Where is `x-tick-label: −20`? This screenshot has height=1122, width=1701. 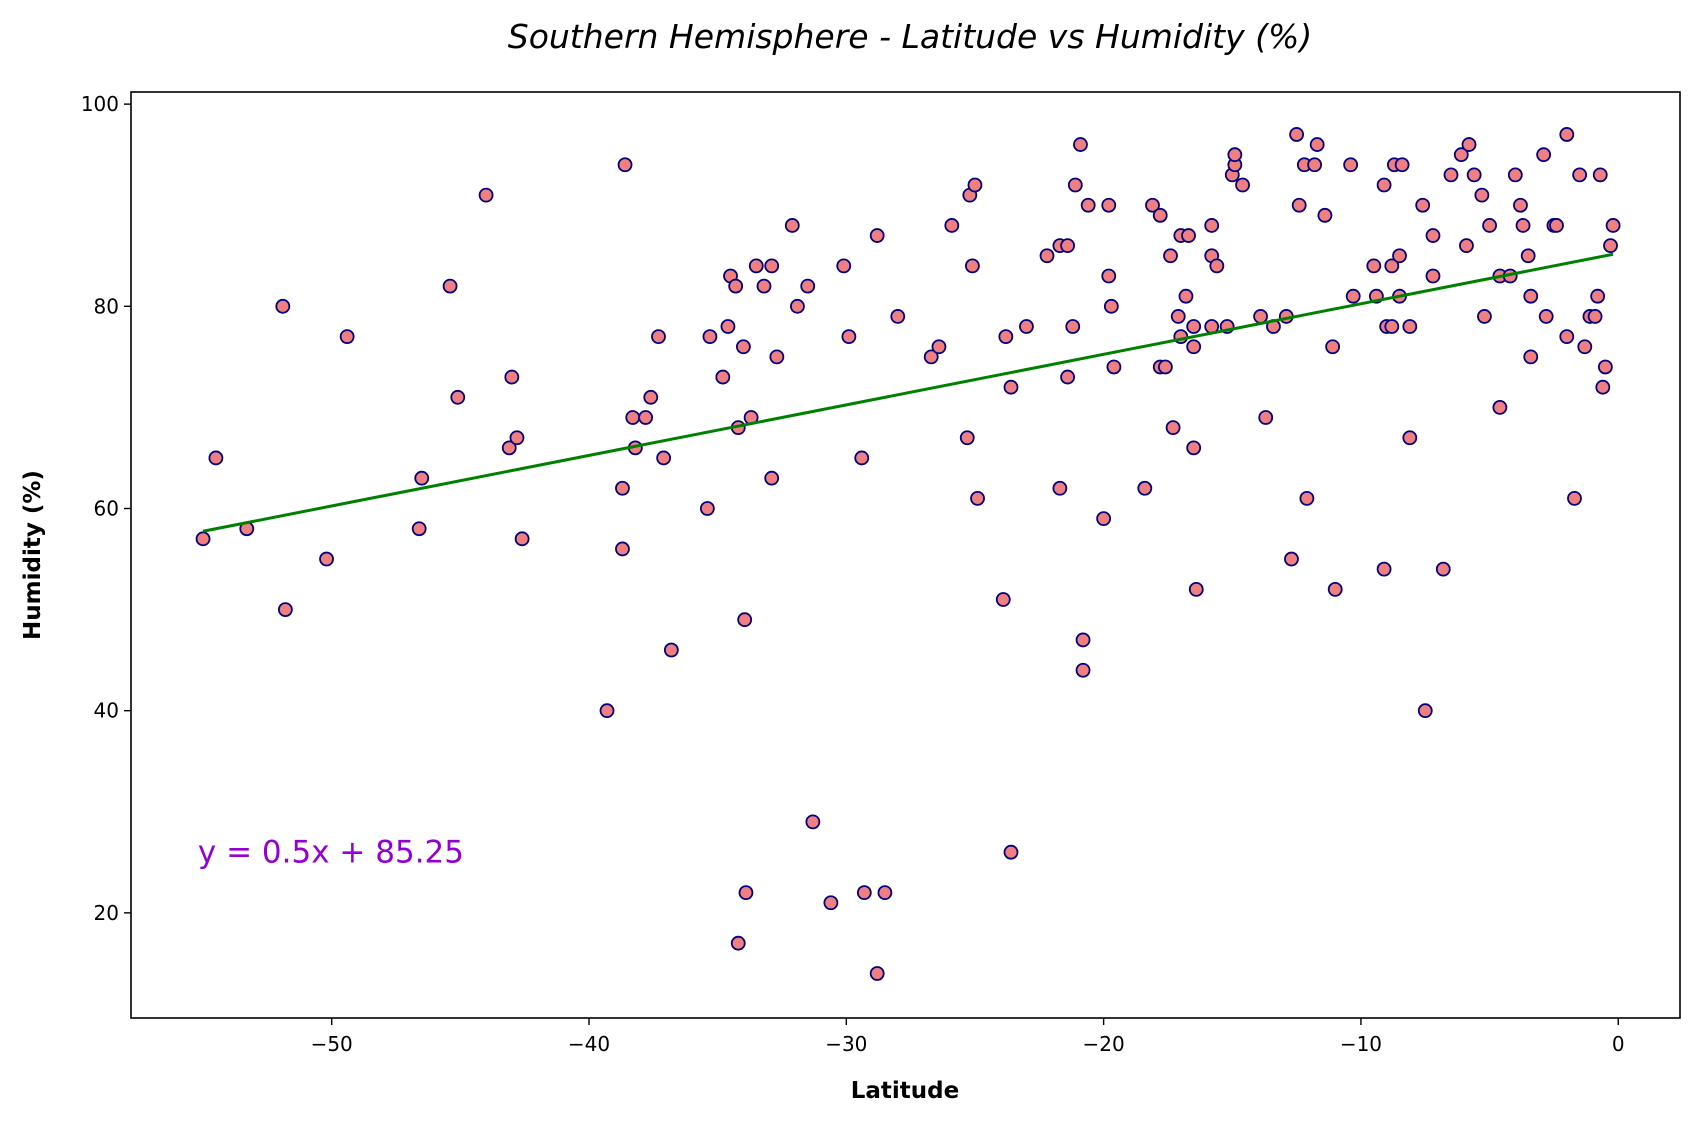
x-tick-label: −20 is located at coordinates (1104, 1044).